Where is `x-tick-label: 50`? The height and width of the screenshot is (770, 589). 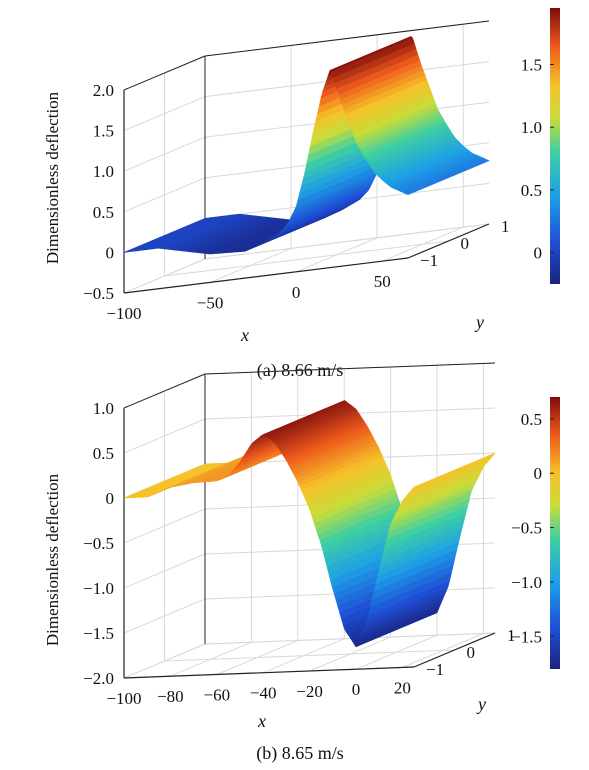
x-tick-label: 50 is located at coordinates (382, 281).